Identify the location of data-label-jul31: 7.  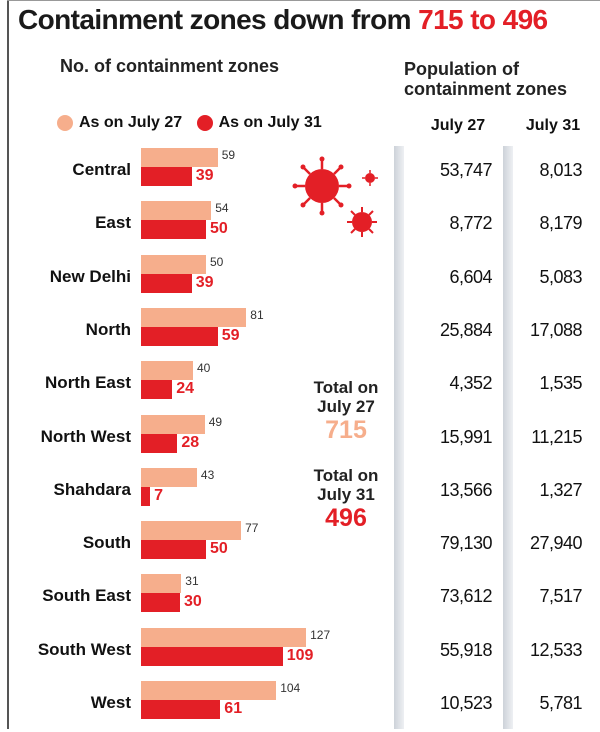
(158, 495).